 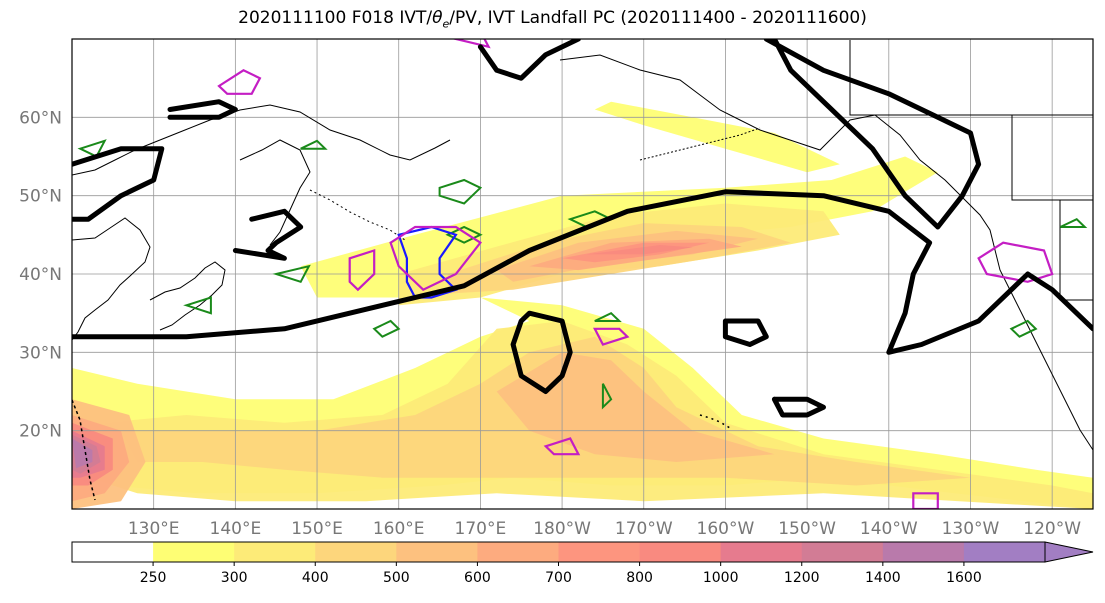 I want to click on x-tick-label: 130°W, so click(x=971, y=529).